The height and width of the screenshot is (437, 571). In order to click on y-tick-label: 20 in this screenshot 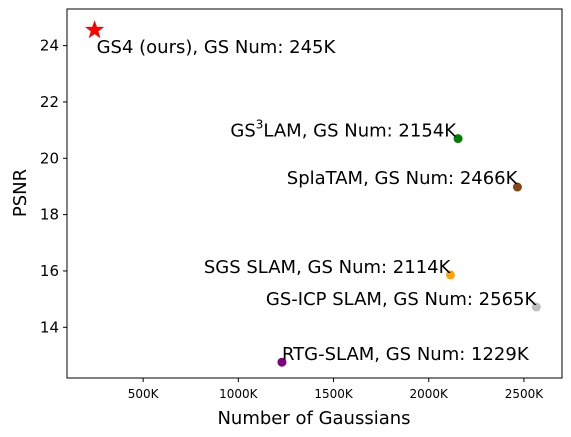, I will do `click(49, 158)`.